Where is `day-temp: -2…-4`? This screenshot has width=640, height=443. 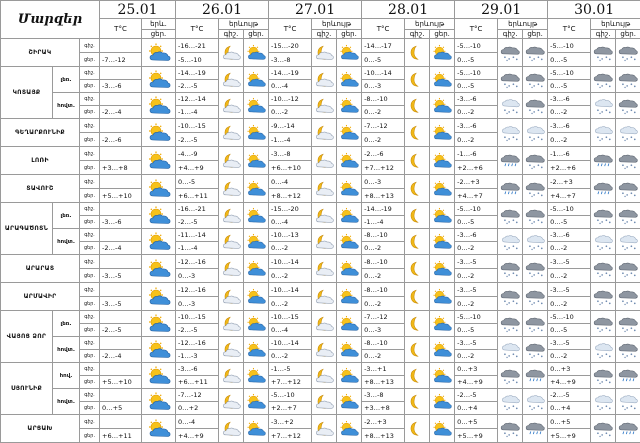 day-temp: -2…-4 is located at coordinates (121, 248).